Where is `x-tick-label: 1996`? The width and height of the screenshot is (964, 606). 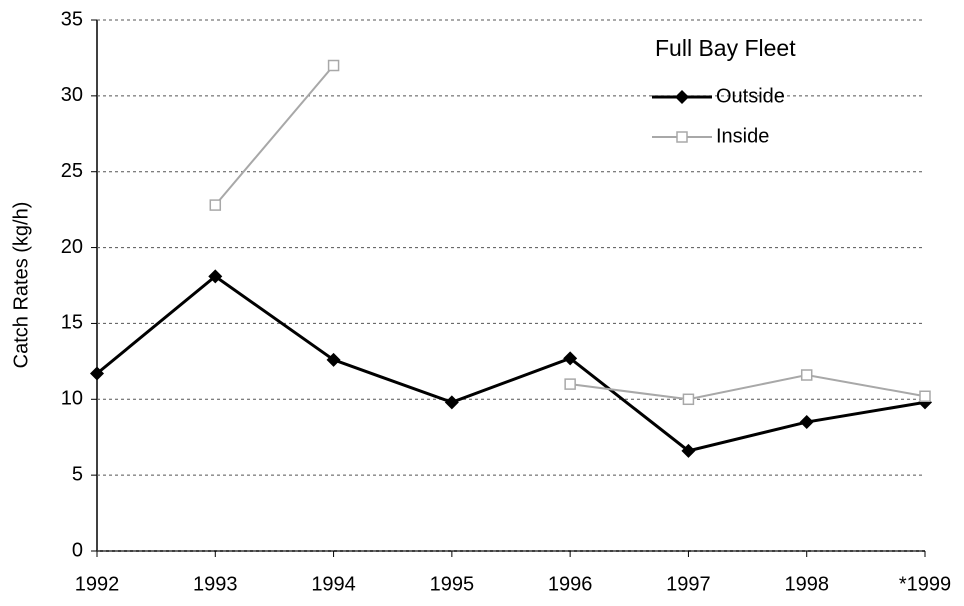 x-tick-label: 1996 is located at coordinates (570, 584).